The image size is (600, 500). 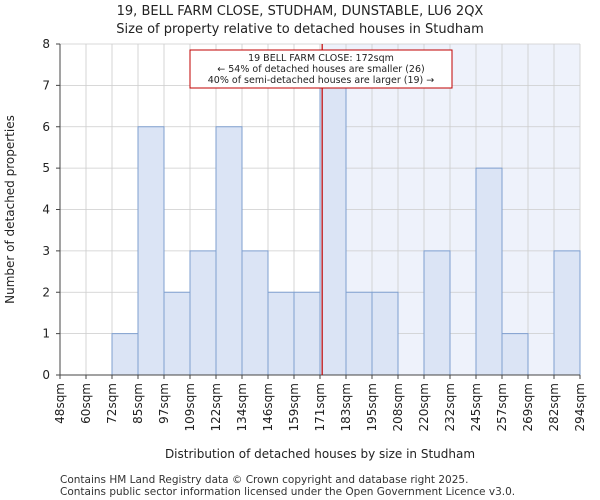 I want to click on x-tick-label: 122sqm, so click(x=216, y=407).